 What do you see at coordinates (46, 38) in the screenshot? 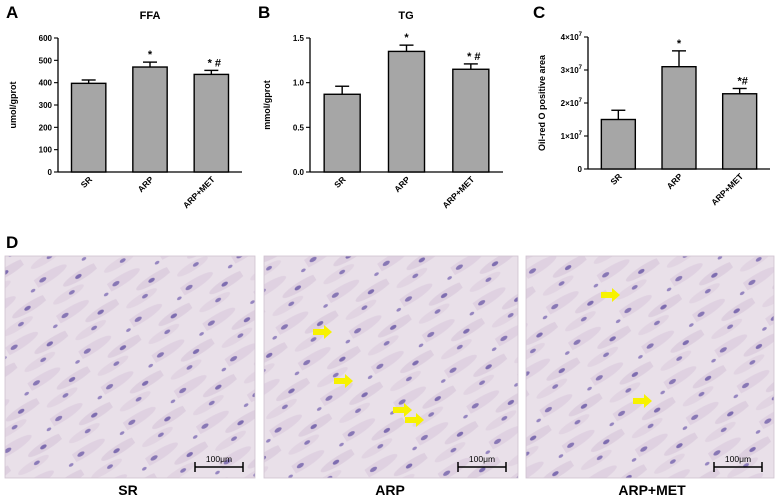
I see `y-tick-label: 600` at bounding box center [46, 38].